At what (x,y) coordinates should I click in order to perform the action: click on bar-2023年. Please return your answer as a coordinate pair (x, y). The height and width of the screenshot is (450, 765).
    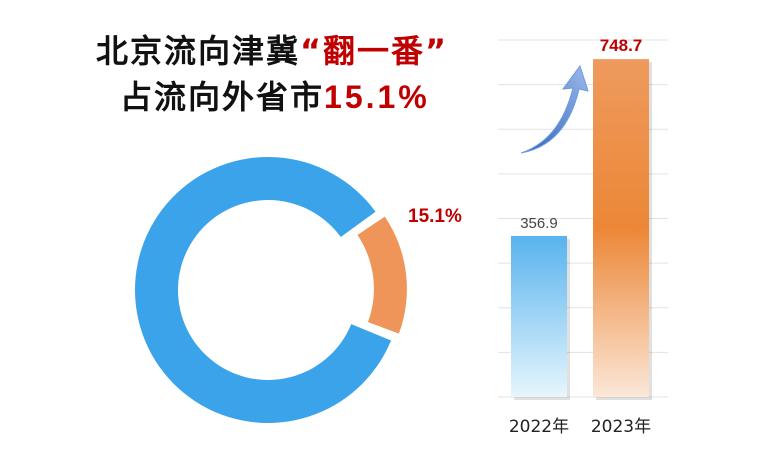
    Looking at the image, I should click on (621, 228).